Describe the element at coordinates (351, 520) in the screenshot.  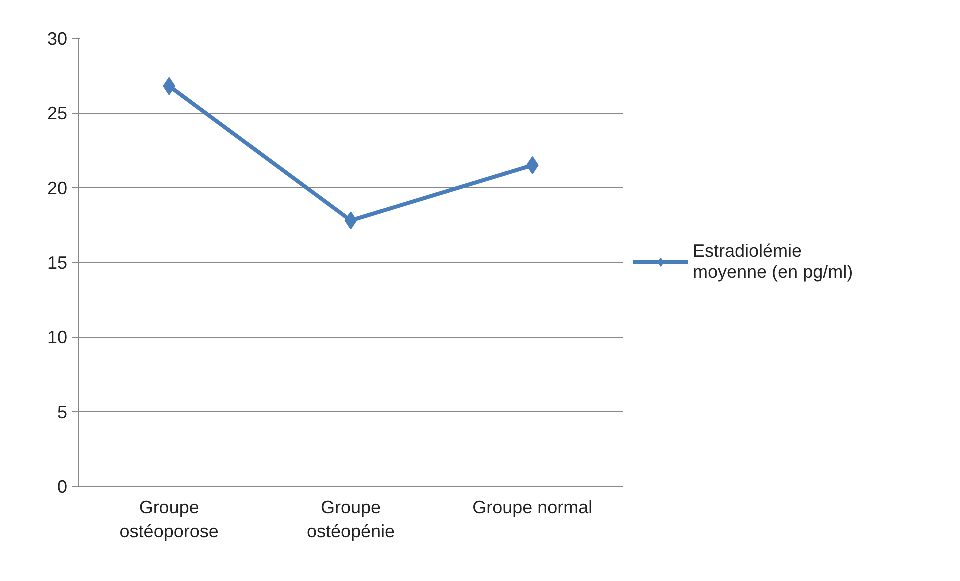
I see `x-tick-label: Groupe ostéopénie` at that location.